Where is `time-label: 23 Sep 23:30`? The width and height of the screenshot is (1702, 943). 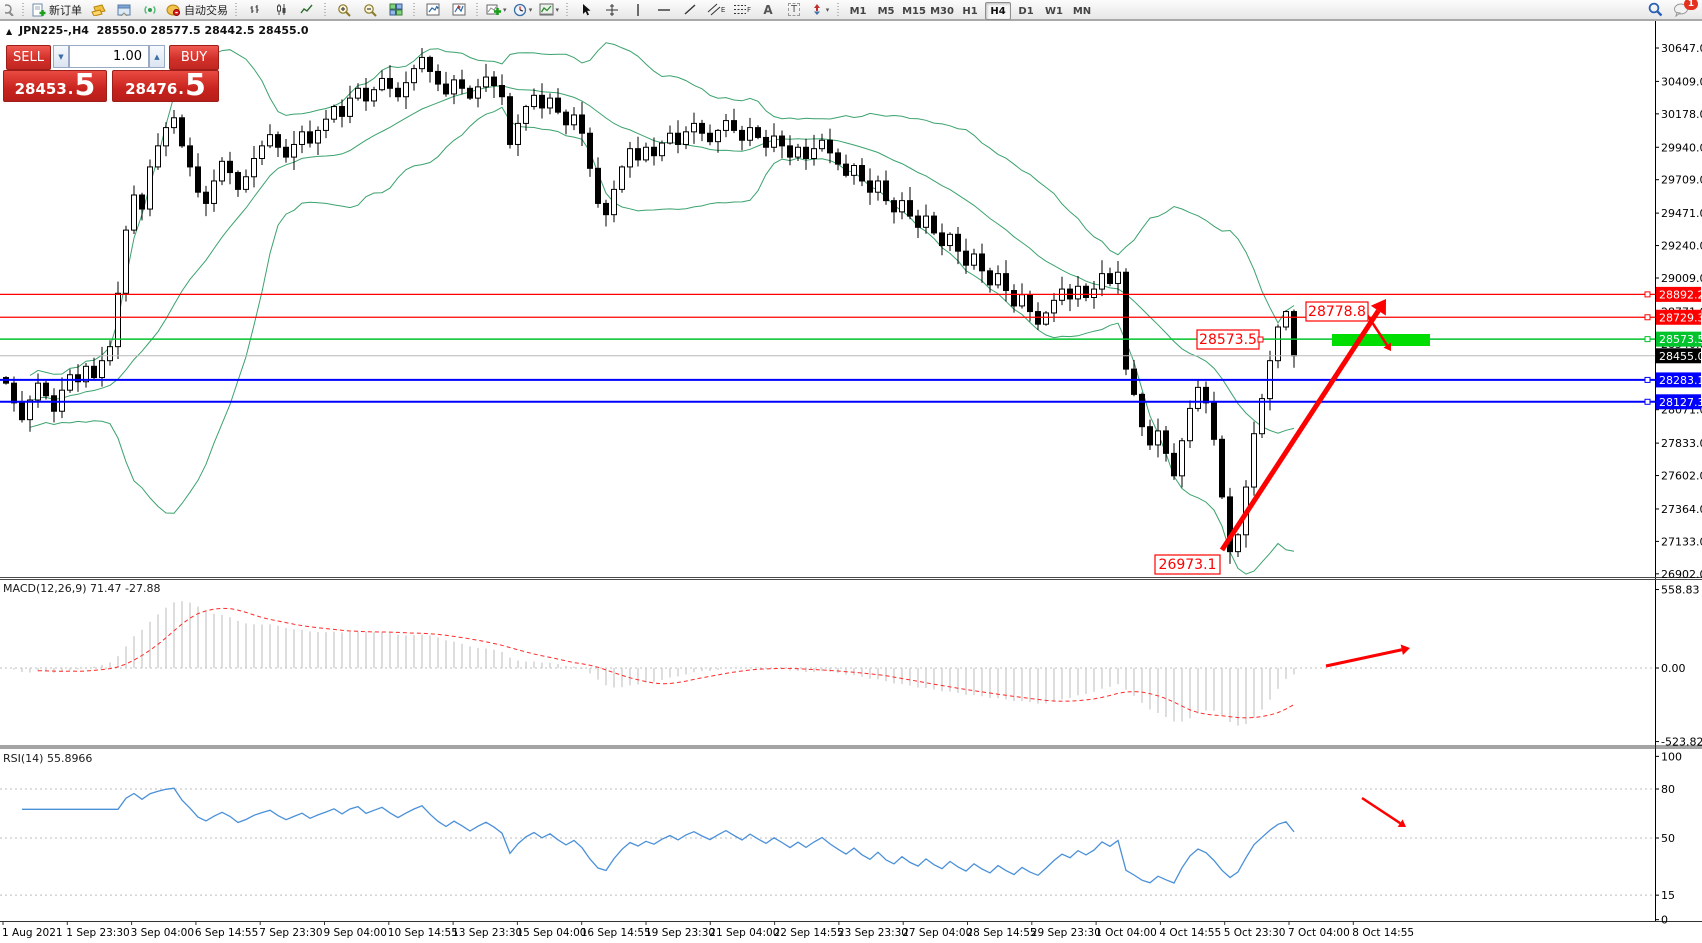
time-label: 23 Sep 23:30 is located at coordinates (873, 933).